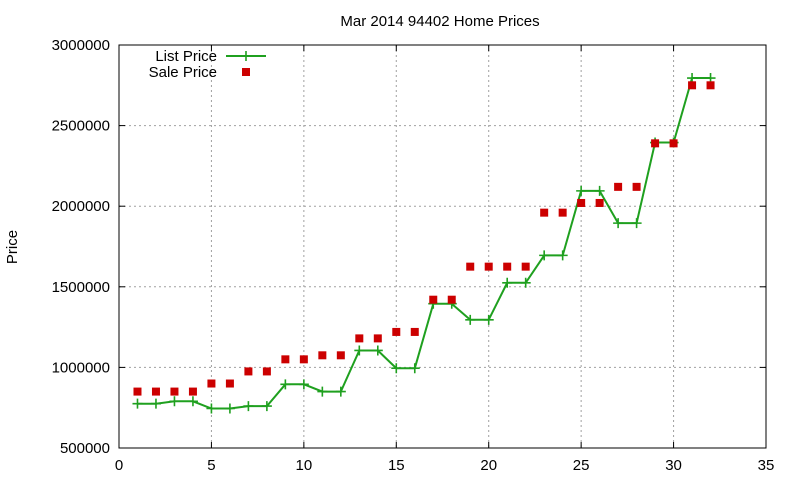 The height and width of the screenshot is (480, 800). I want to click on x-tick-label: 35, so click(766, 465).